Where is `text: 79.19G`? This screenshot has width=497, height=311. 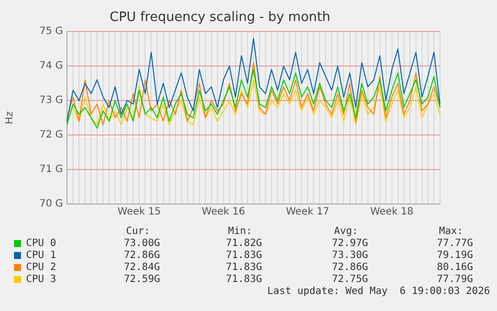 text: 79.19G is located at coordinates (454, 255).